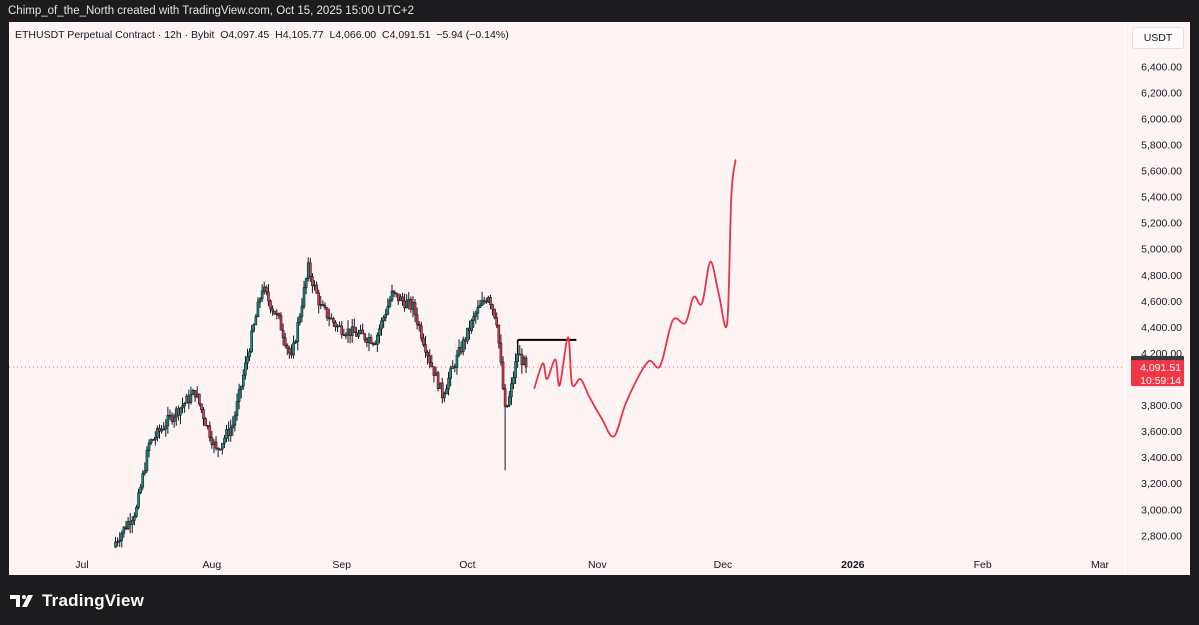 This screenshot has width=1199, height=625. Describe the element at coordinates (635, 298) in the screenshot. I see `forecast-path` at that location.